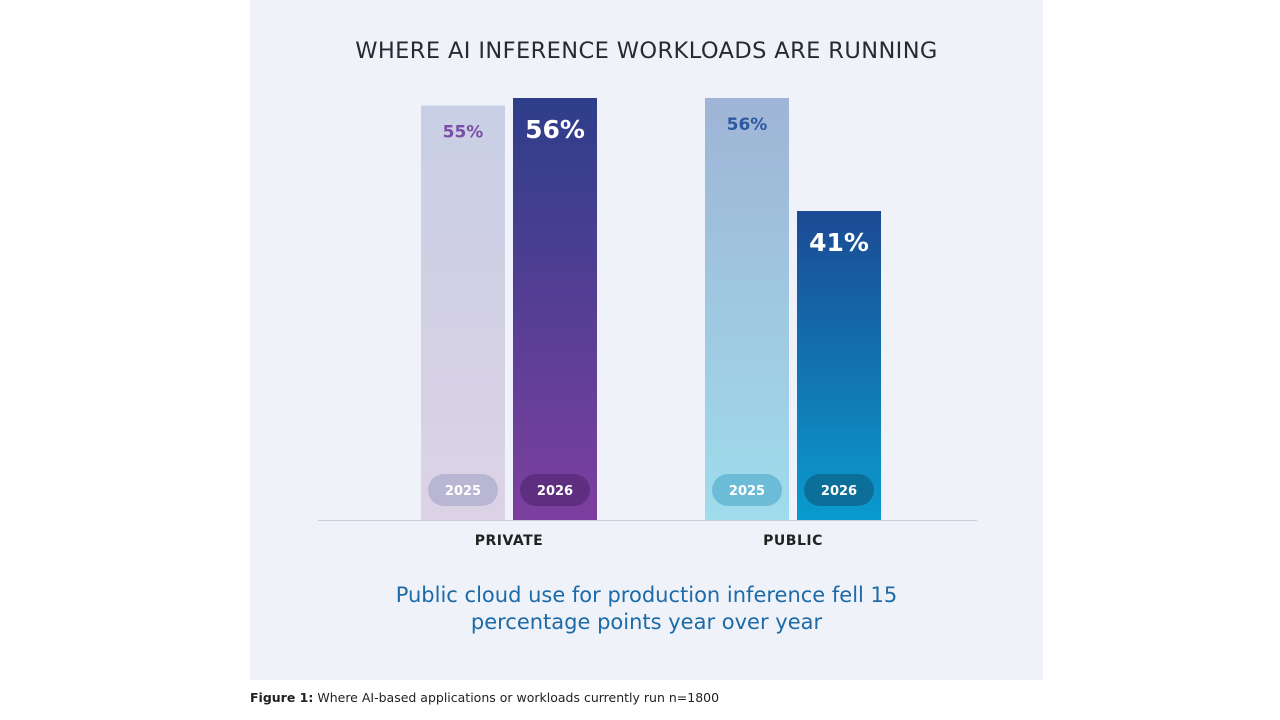 The width and height of the screenshot is (1280, 720). I want to click on year-pill-private-2025, so click(463, 490).